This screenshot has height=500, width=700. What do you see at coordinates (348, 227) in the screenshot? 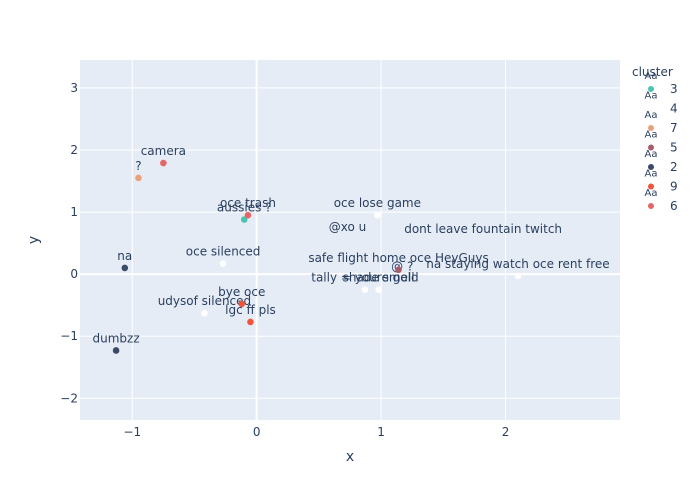
I see `point-label: @xo u` at bounding box center [348, 227].